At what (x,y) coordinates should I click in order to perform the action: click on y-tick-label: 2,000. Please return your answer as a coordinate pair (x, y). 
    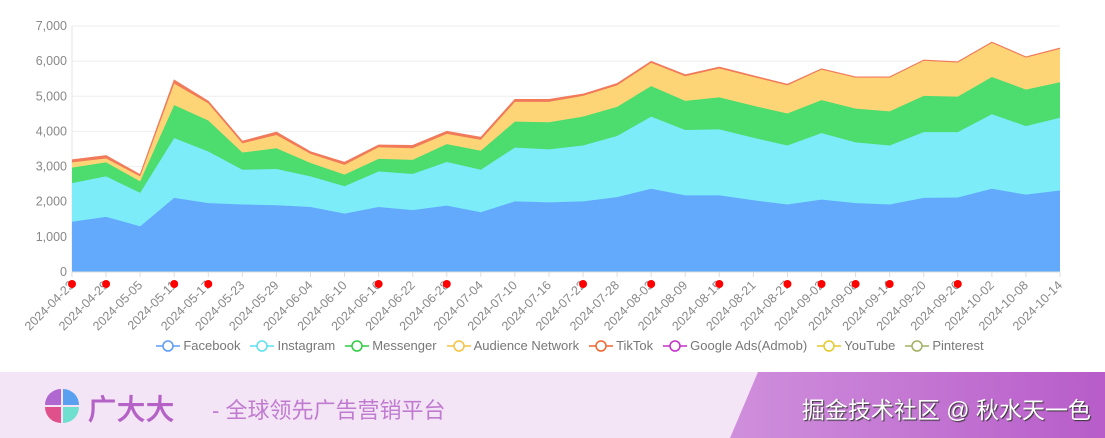
    Looking at the image, I should click on (51, 202).